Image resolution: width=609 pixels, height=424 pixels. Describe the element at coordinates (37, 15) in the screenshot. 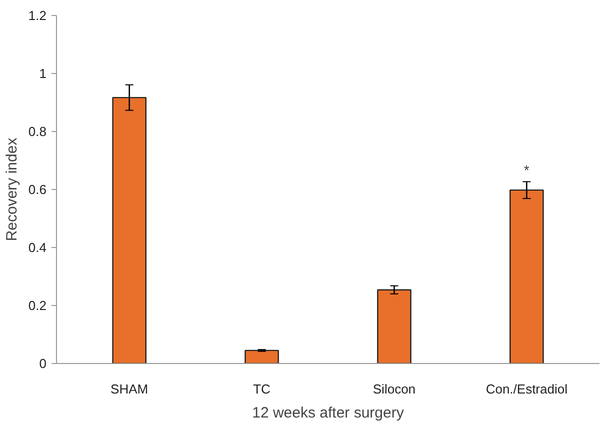

I see `y-tick-label: 1.2` at that location.